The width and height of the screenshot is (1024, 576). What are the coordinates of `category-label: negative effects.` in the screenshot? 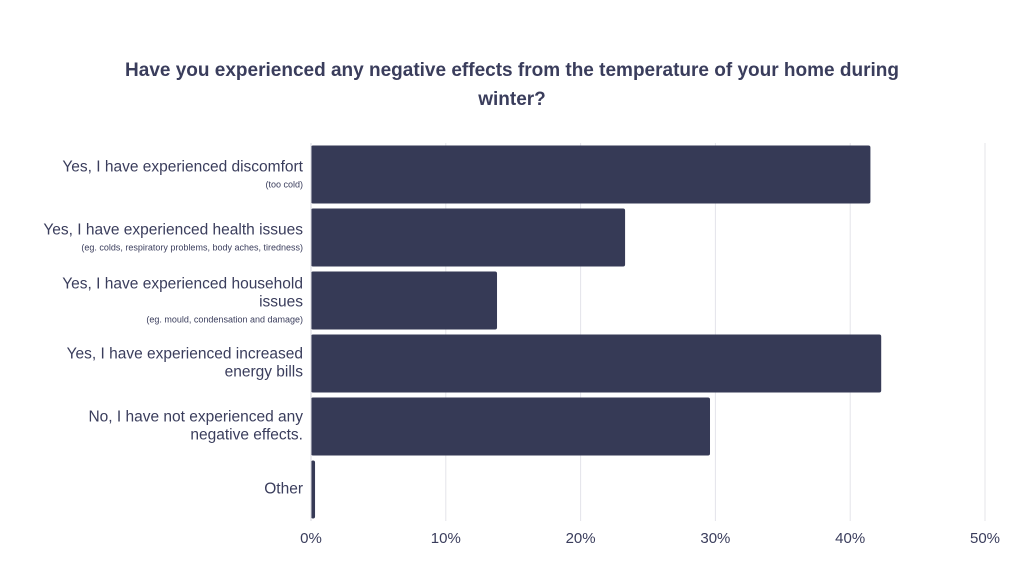 It's located at (246, 435).